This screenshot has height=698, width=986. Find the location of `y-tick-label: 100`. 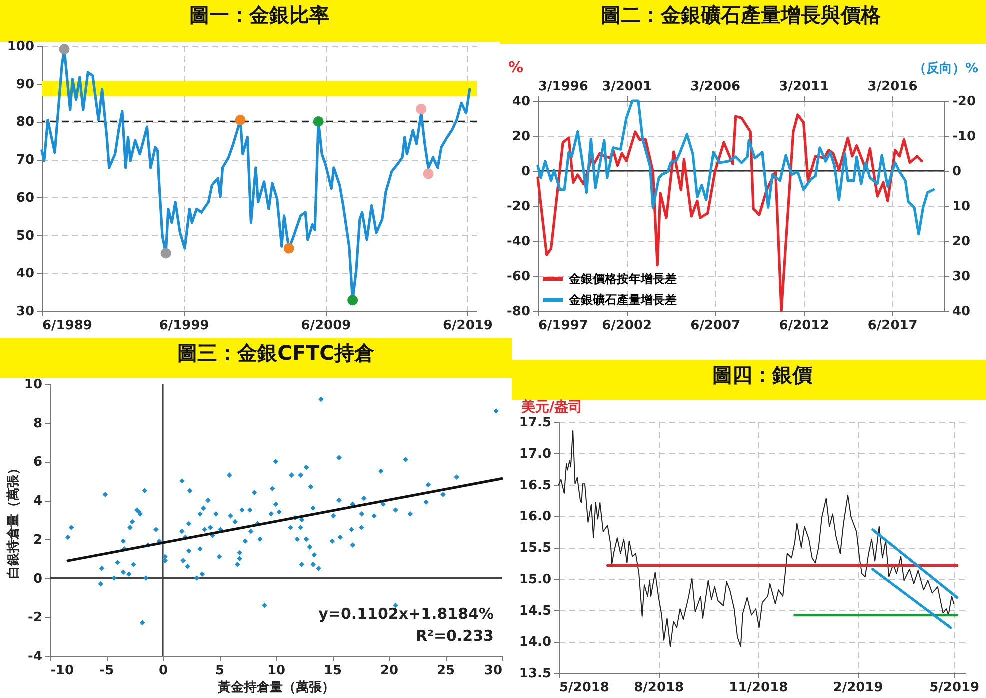

y-tick-label: 100 is located at coordinates (20, 47).